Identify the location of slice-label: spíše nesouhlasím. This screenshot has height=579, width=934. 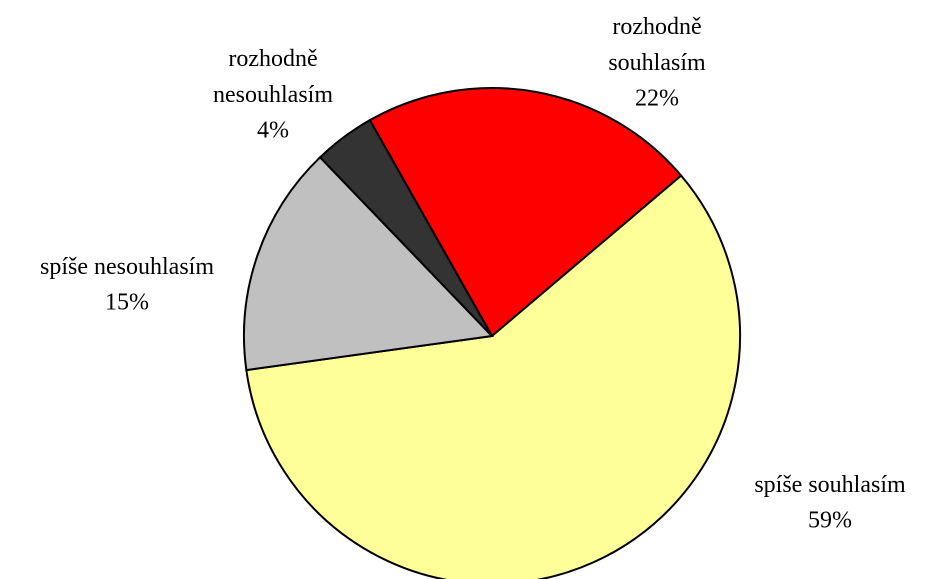
(127, 267).